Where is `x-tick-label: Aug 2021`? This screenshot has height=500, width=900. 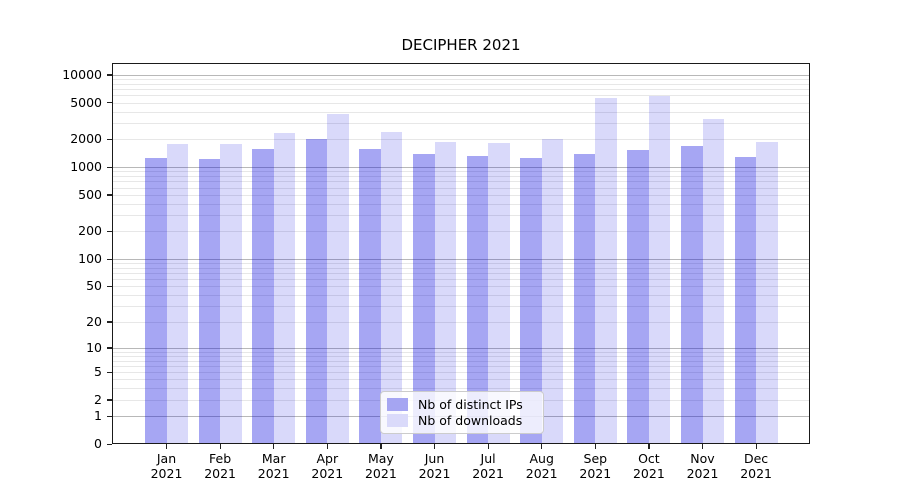
x-tick-label: Aug 2021 is located at coordinates (542, 466).